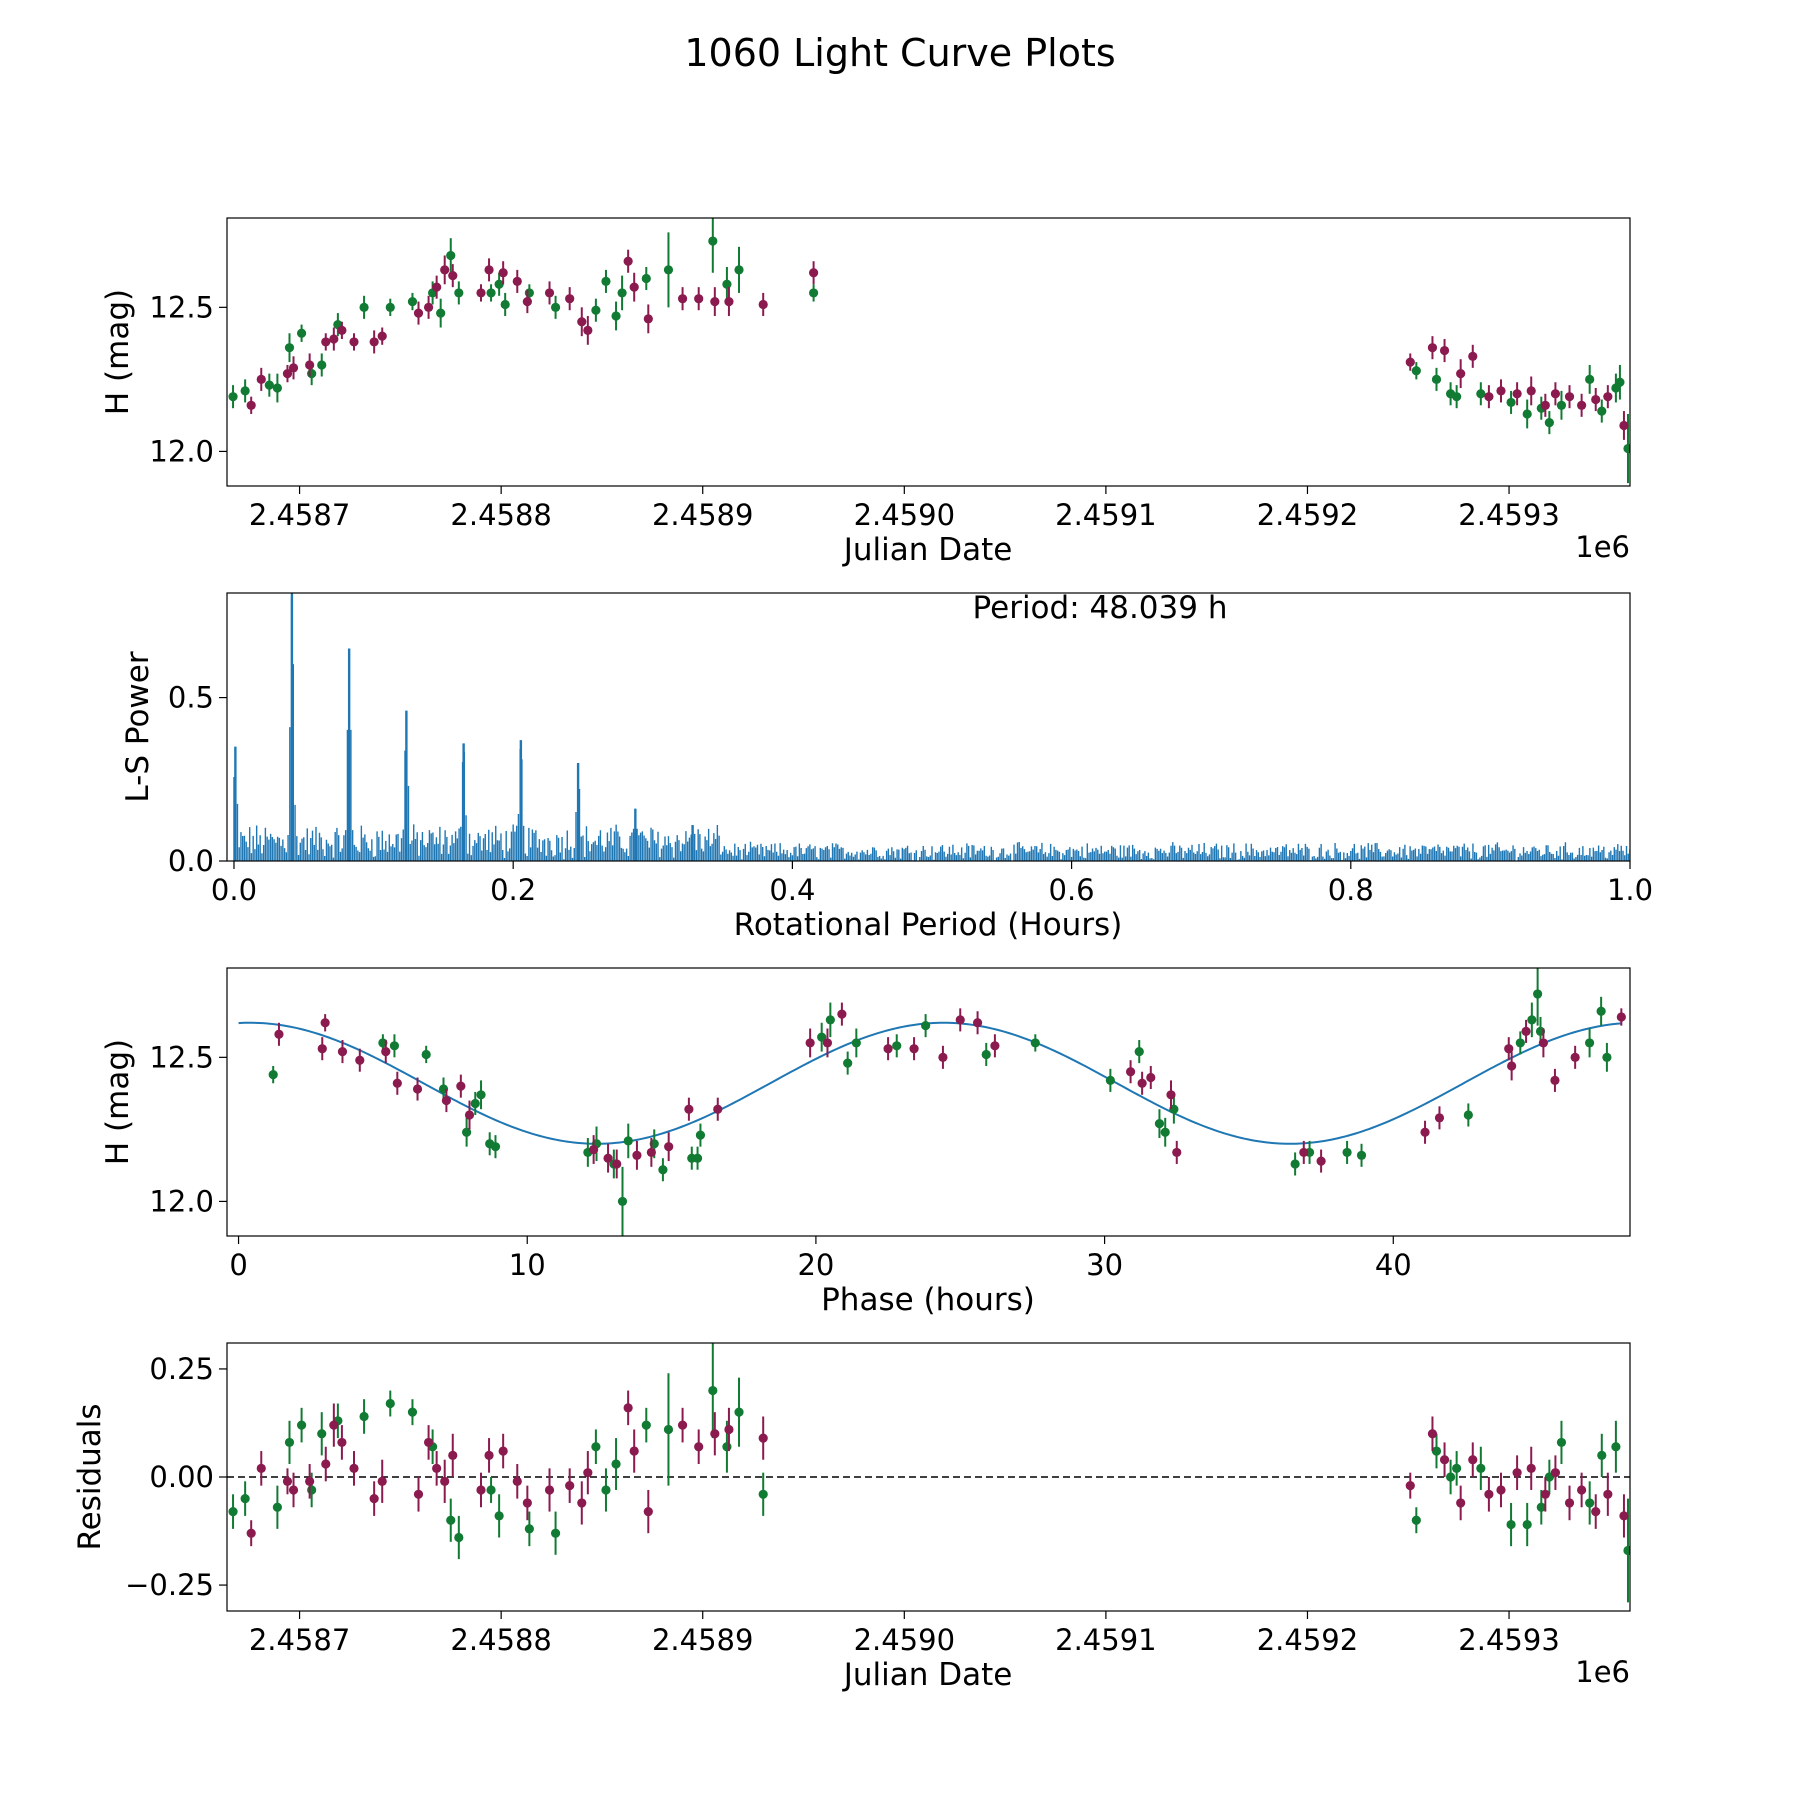  Describe the element at coordinates (181, 1477) in the screenshot. I see `y-tick-label: 0.00` at that location.